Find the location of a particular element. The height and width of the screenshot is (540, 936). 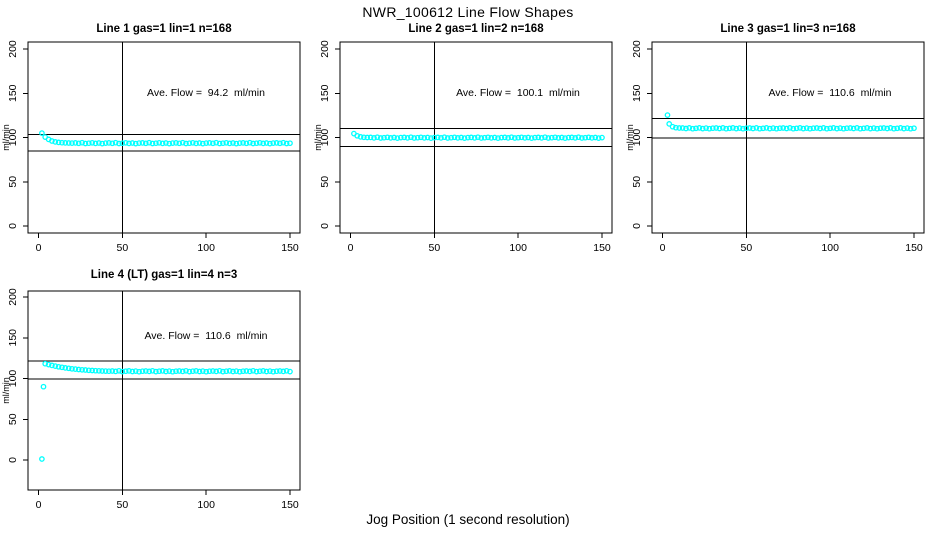

plot-1-canvas: 0 50 100 150 0 50 100 150 200 ml/min is located at coordinates (151, 147).